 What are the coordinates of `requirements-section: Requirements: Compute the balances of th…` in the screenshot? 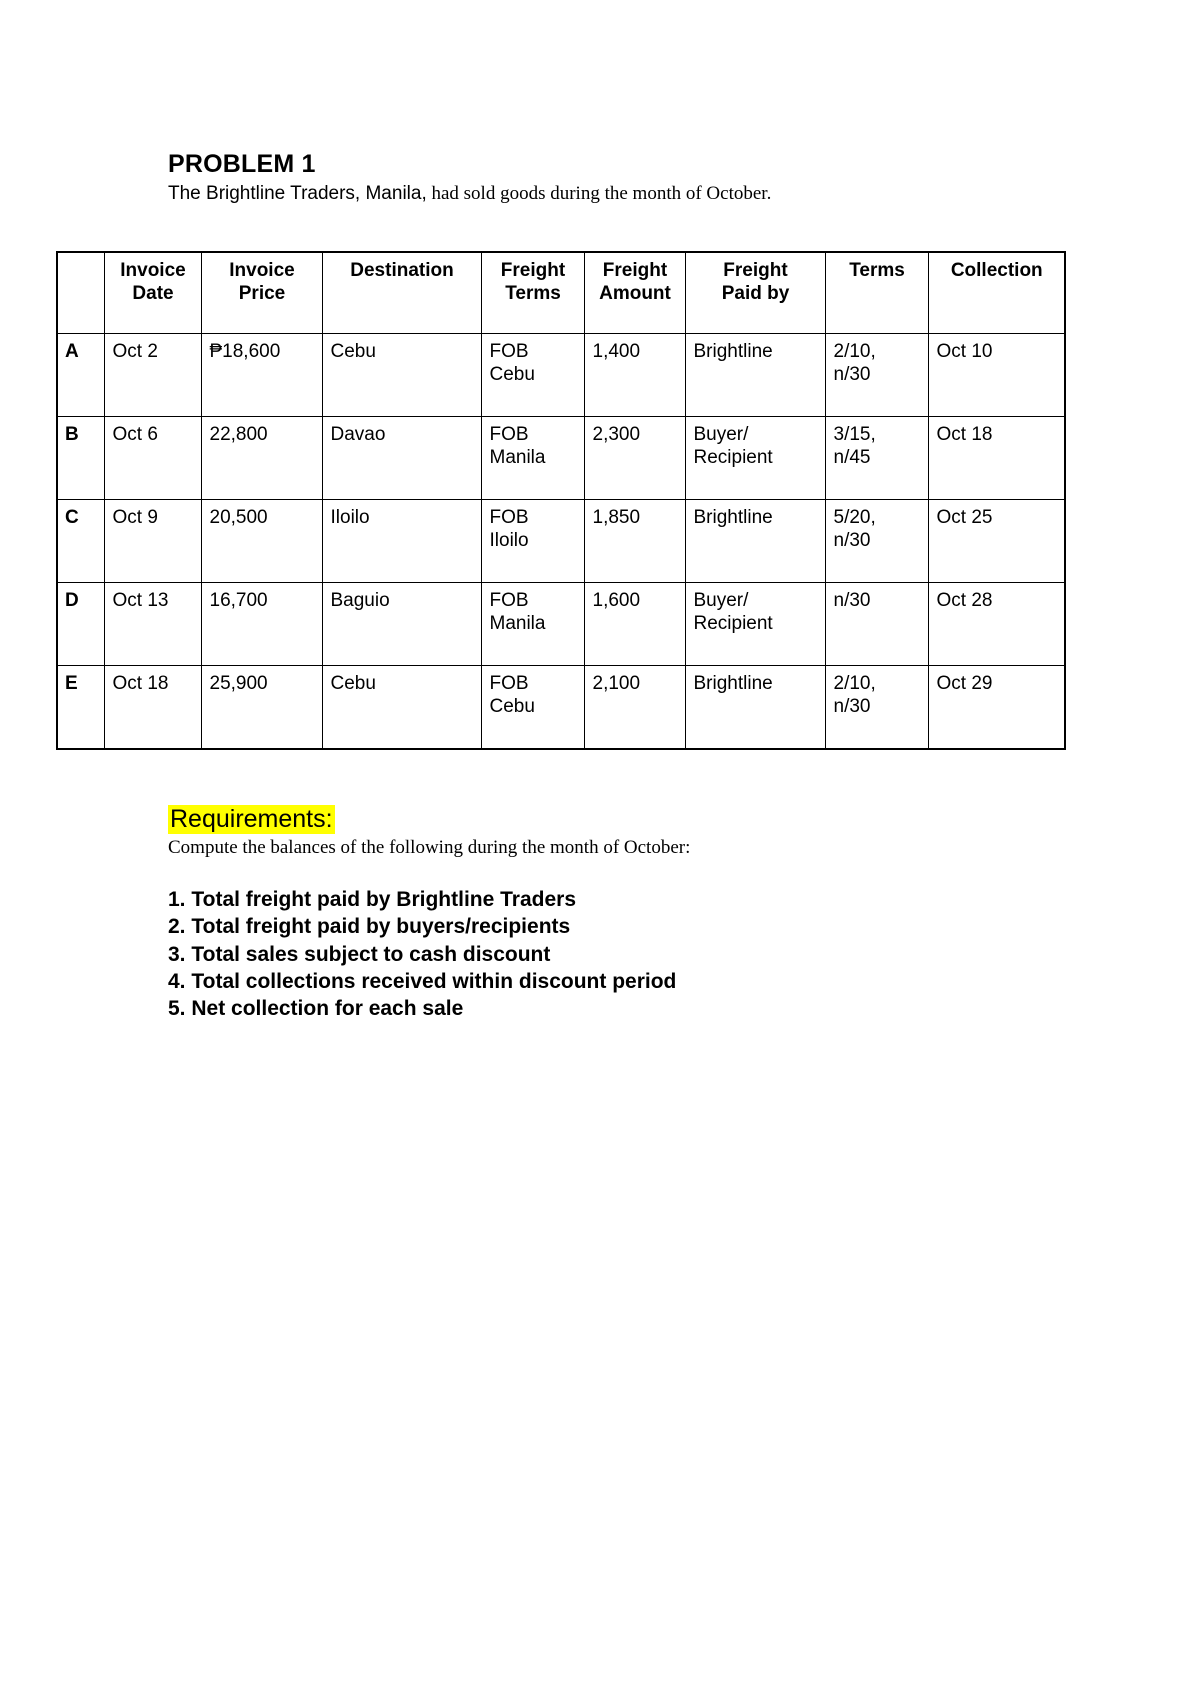 It's located at (617, 913).